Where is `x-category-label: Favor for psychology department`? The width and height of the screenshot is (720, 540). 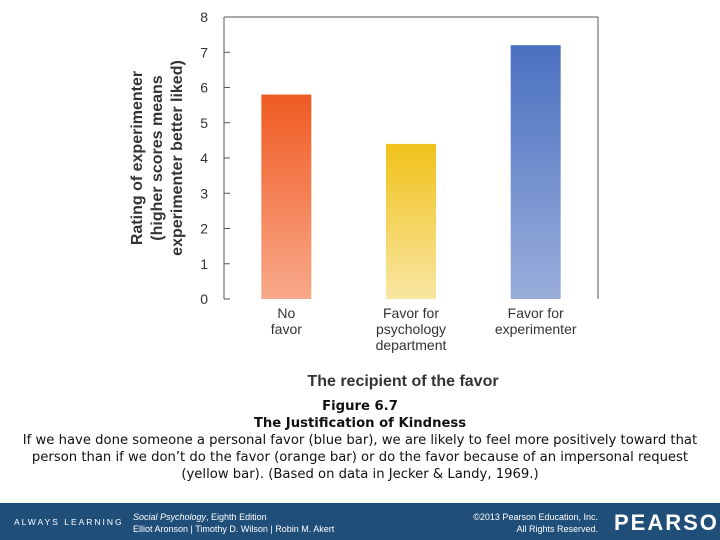
x-category-label: Favor for psychology department is located at coordinates (411, 329).